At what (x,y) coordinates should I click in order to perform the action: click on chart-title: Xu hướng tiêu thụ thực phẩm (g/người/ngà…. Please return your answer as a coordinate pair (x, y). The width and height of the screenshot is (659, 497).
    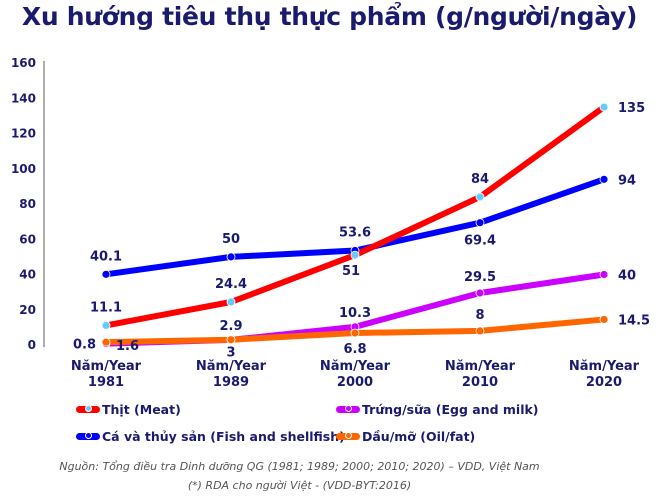
    Looking at the image, I should click on (329, 16).